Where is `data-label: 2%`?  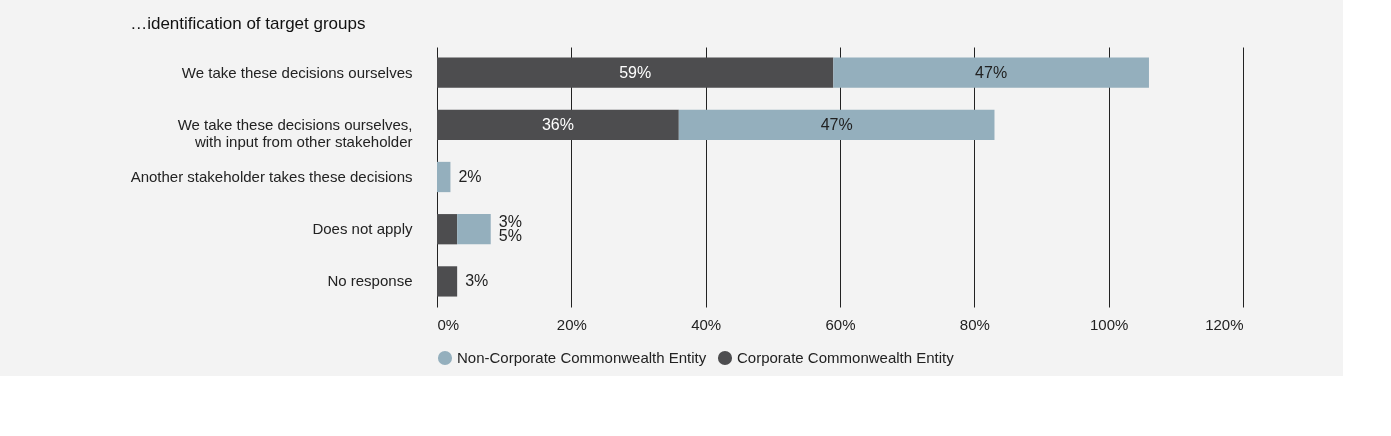 data-label: 2% is located at coordinates (470, 176).